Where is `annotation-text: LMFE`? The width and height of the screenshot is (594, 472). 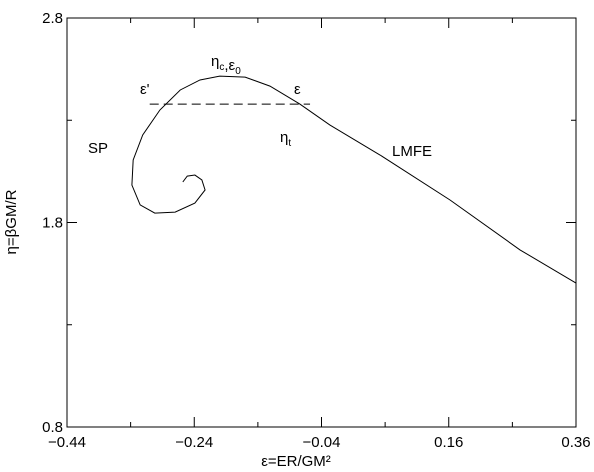 annotation-text: LMFE is located at coordinates (412, 151).